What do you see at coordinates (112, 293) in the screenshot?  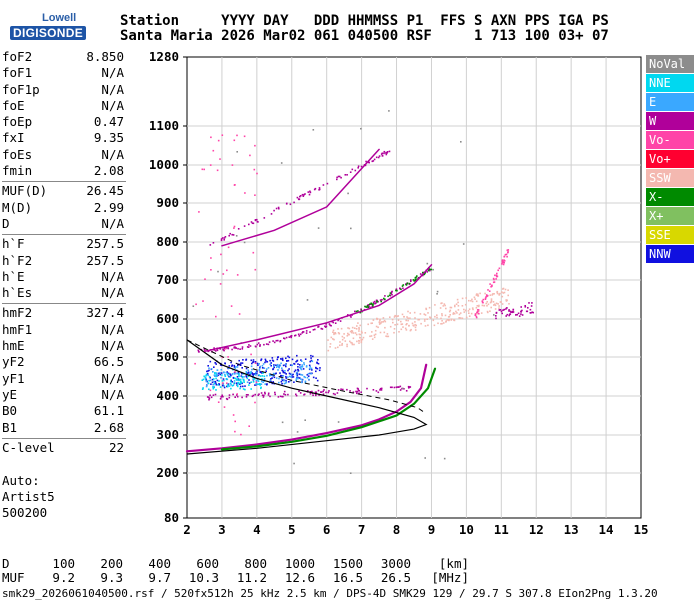 I see `param-value: N/A` at bounding box center [112, 293].